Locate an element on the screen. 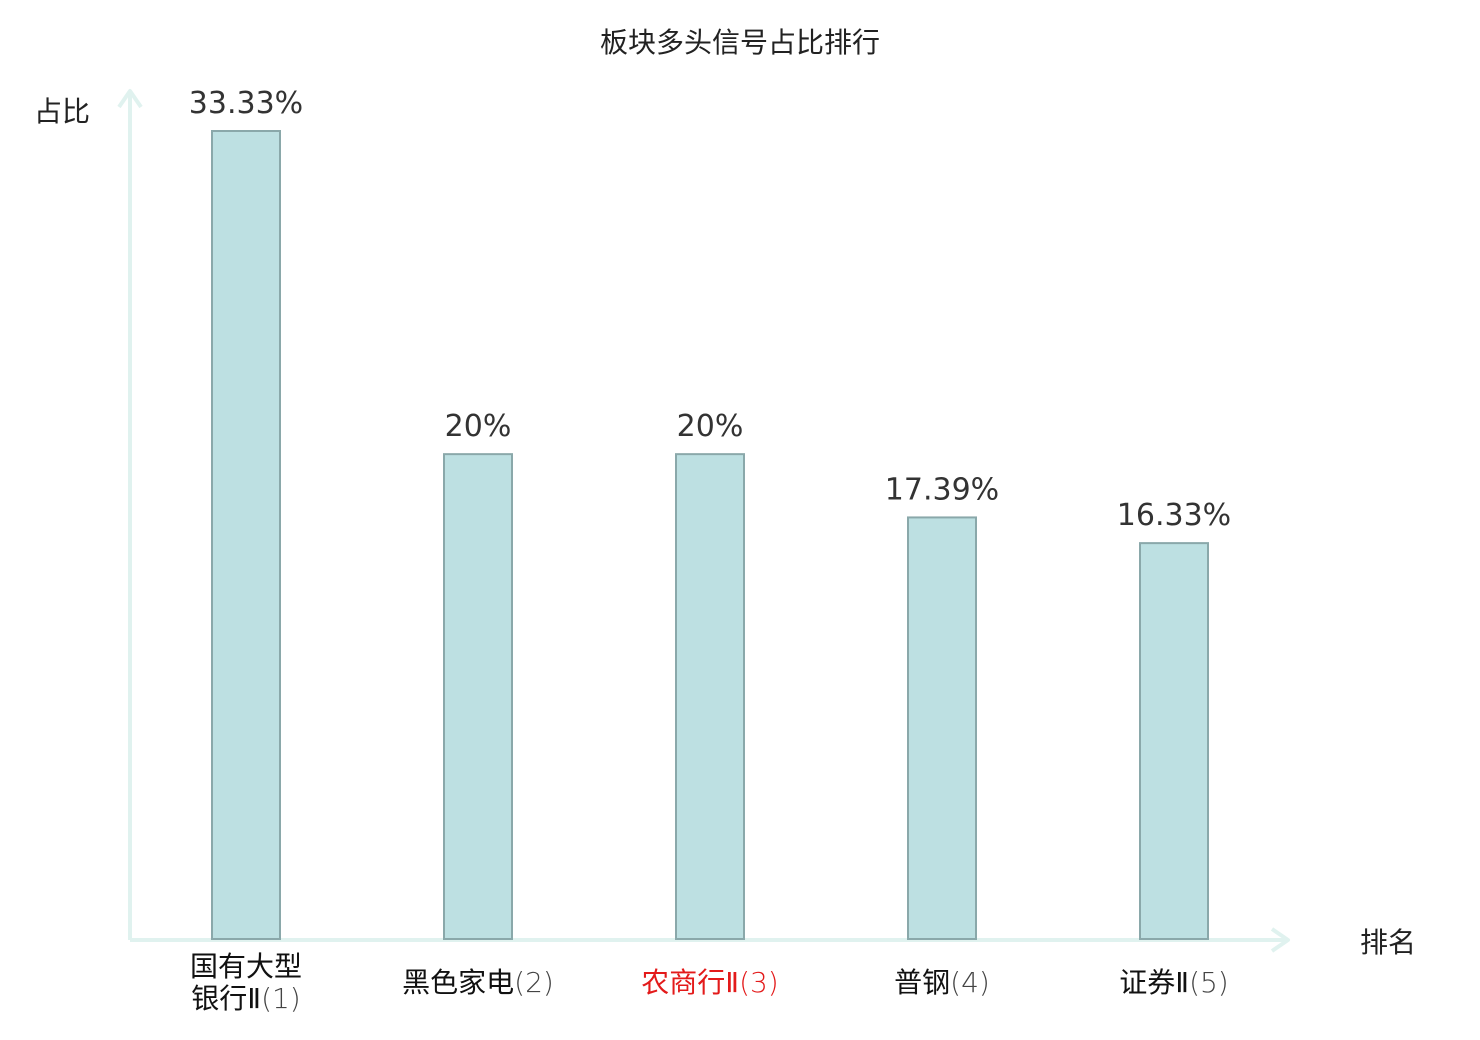  category-name: 银行Ⅱ is located at coordinates (226, 998).